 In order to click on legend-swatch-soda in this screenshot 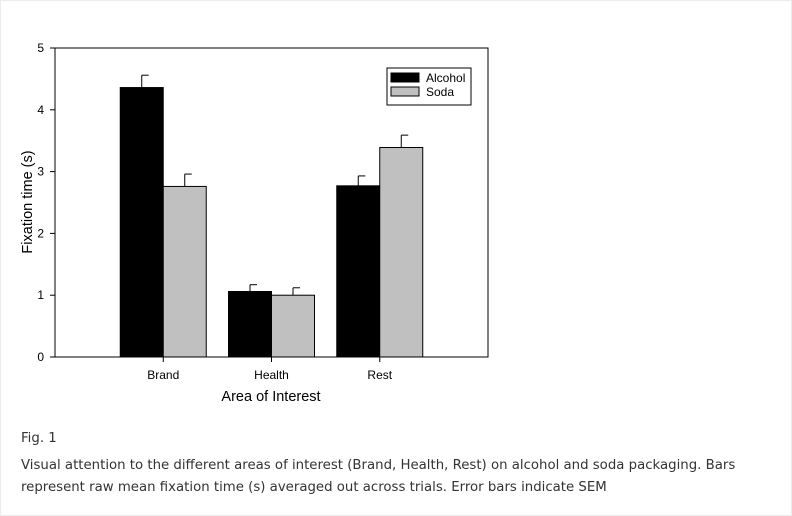, I will do `click(405, 91)`.